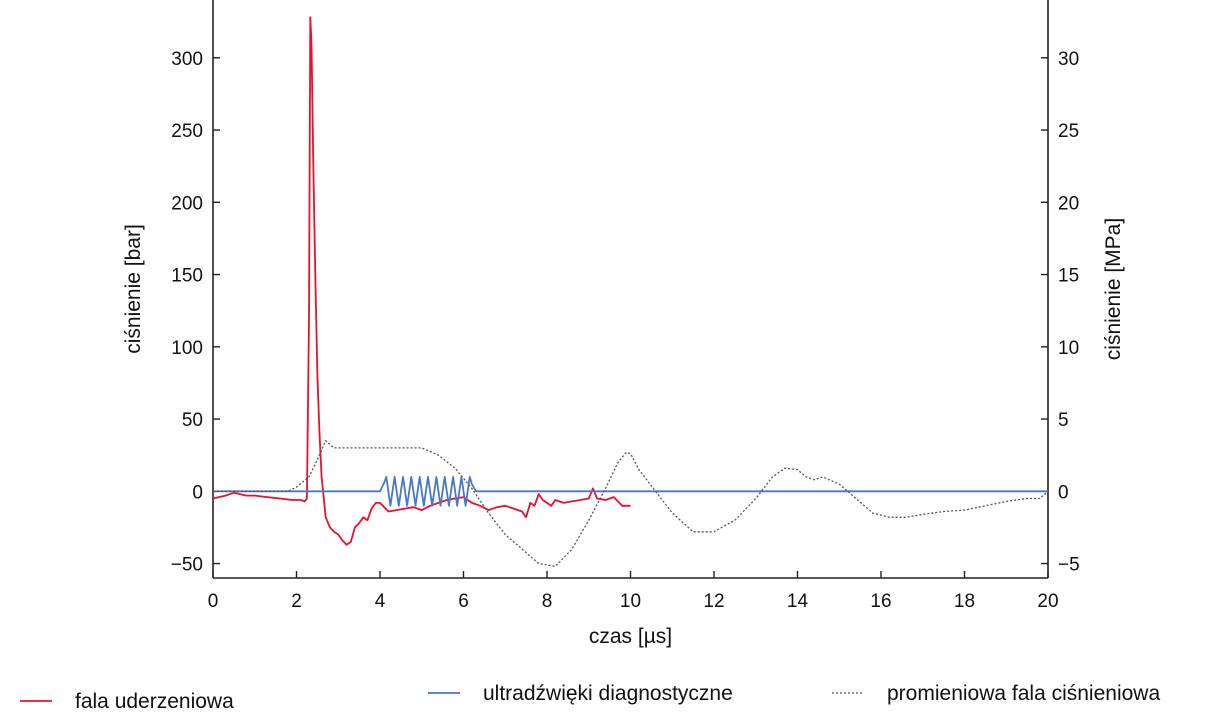  What do you see at coordinates (630, 601) in the screenshot?
I see `x-tick-label: 10` at bounding box center [630, 601].